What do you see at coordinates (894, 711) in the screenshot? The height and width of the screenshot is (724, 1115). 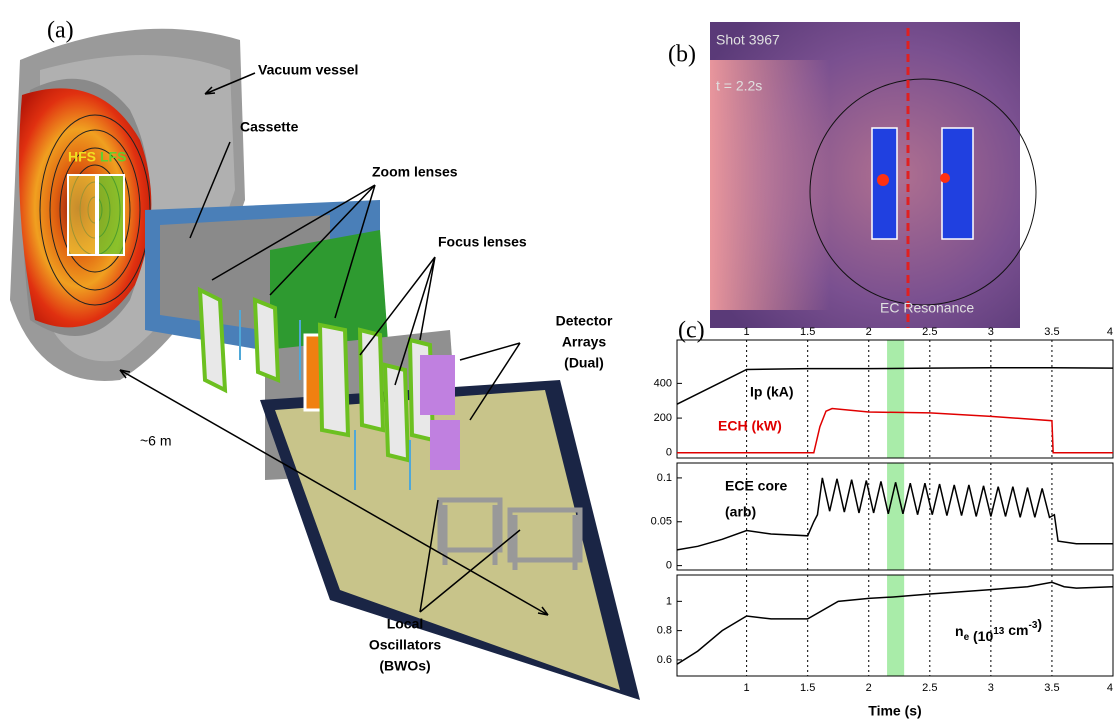 I see `x-axis-label: Time (s)` at bounding box center [894, 711].